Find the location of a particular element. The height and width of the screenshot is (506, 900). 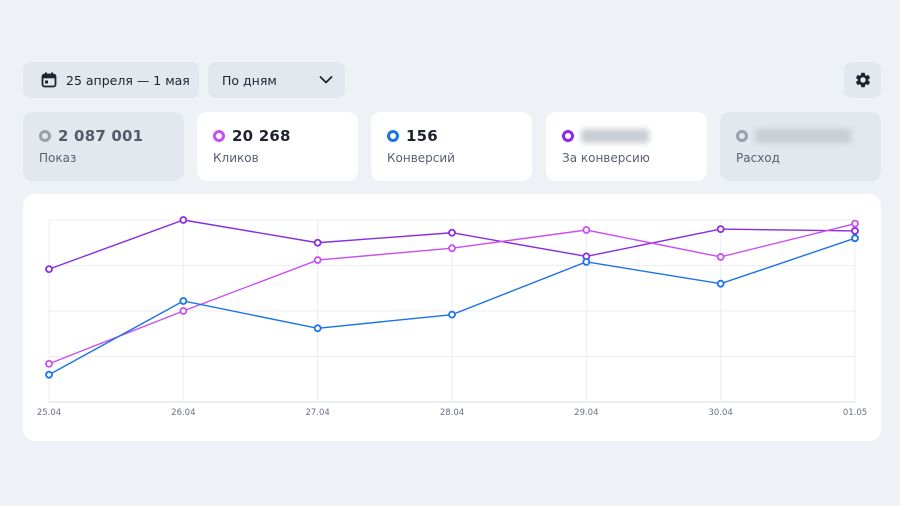

metric-label: Кликов is located at coordinates (236, 158).